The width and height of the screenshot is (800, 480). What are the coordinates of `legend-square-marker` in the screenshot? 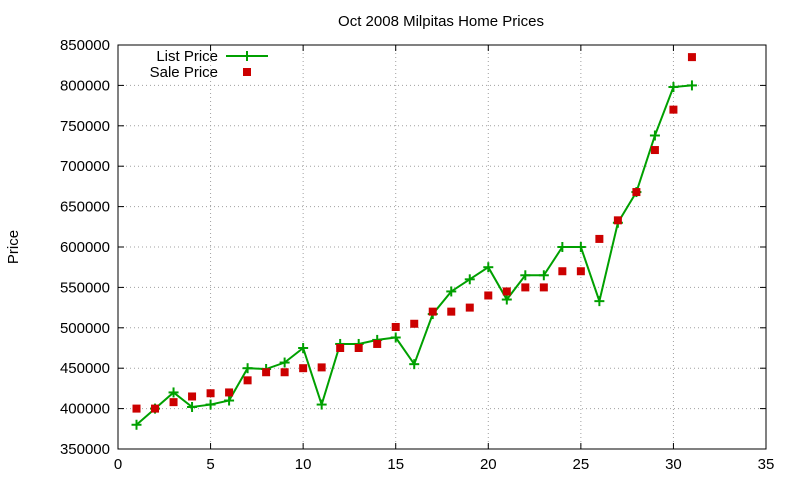 It's located at (247, 72).